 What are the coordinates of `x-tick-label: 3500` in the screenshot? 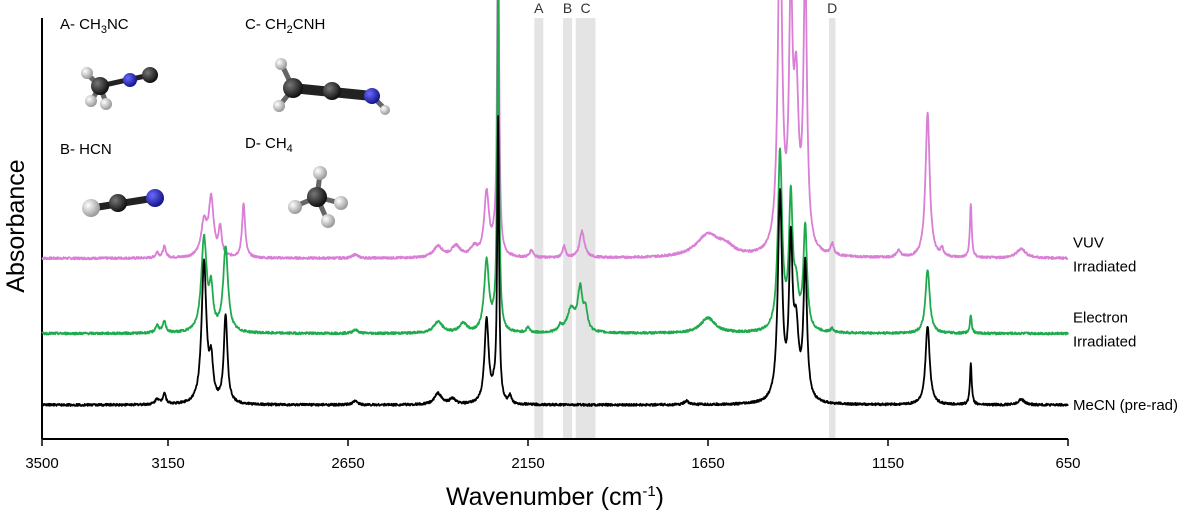 It's located at (41, 463).